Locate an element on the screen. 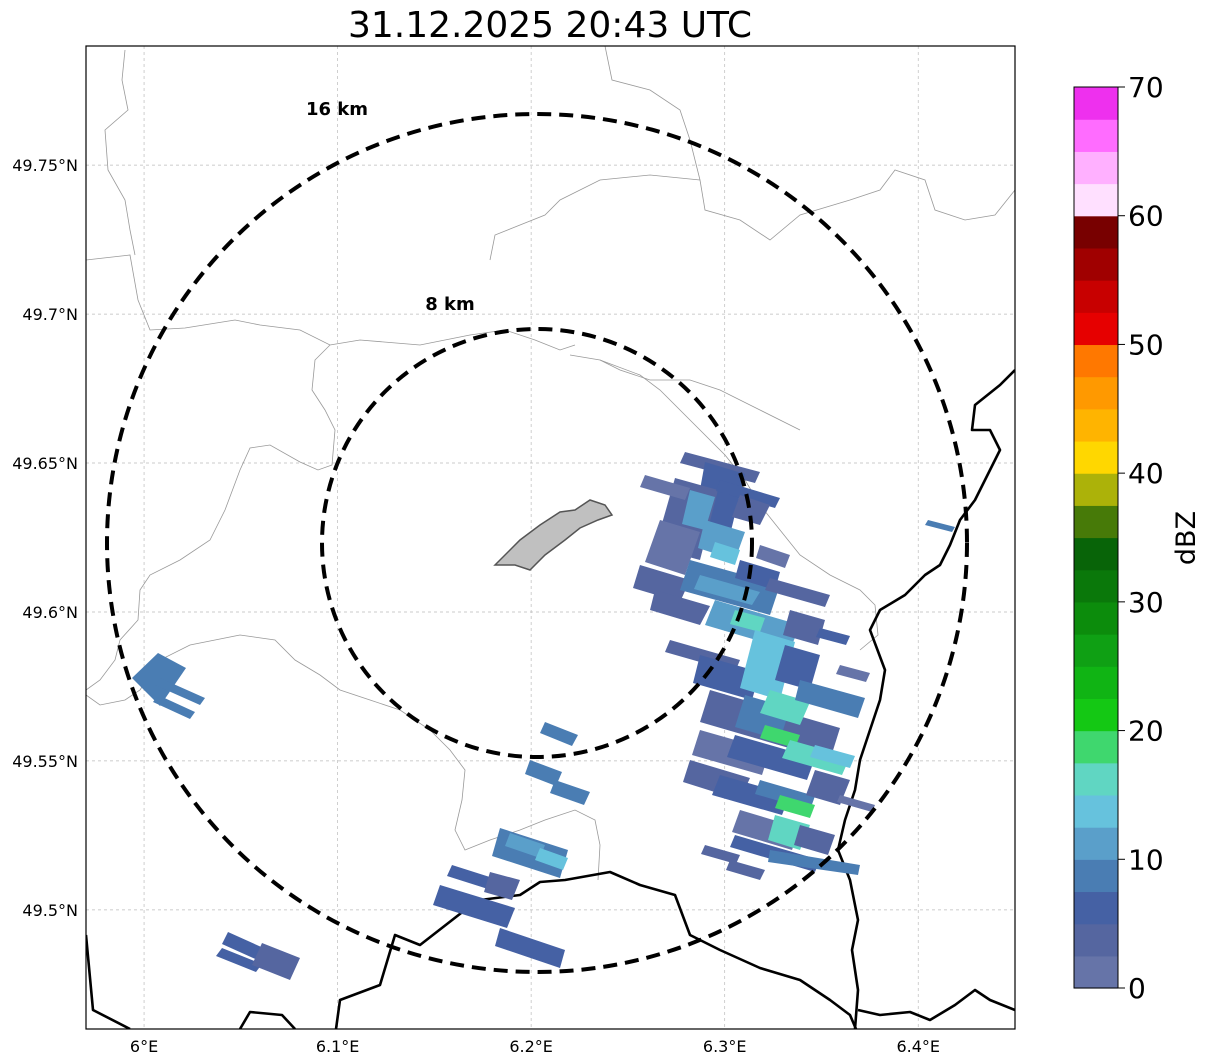 Image resolution: width=1207 pixels, height=1064 pixels. colorbar-tick-label: 60 is located at coordinates (1146, 216).